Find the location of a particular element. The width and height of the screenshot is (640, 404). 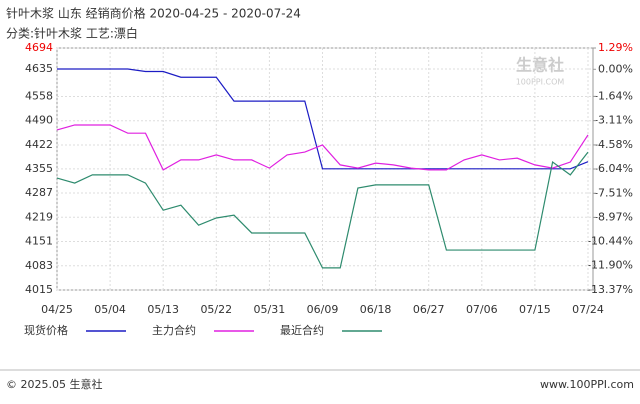

y-tick-label: 4355 is located at coordinates (39, 168).